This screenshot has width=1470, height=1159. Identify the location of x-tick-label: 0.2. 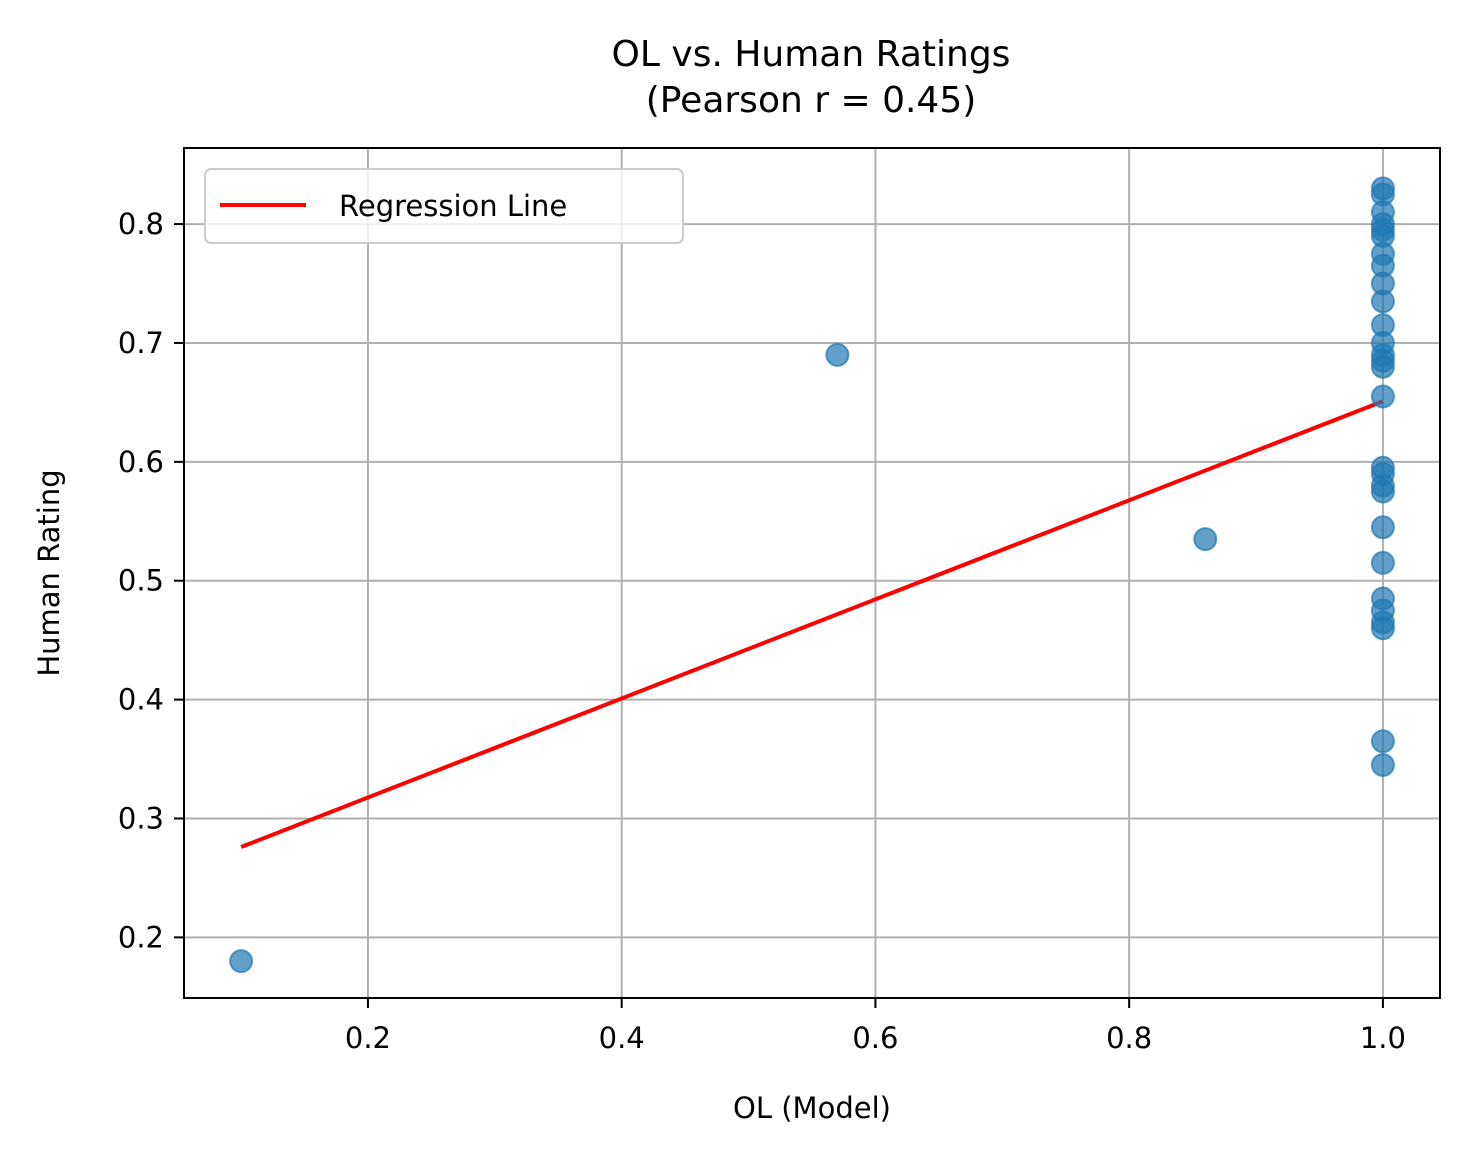
(368, 1038).